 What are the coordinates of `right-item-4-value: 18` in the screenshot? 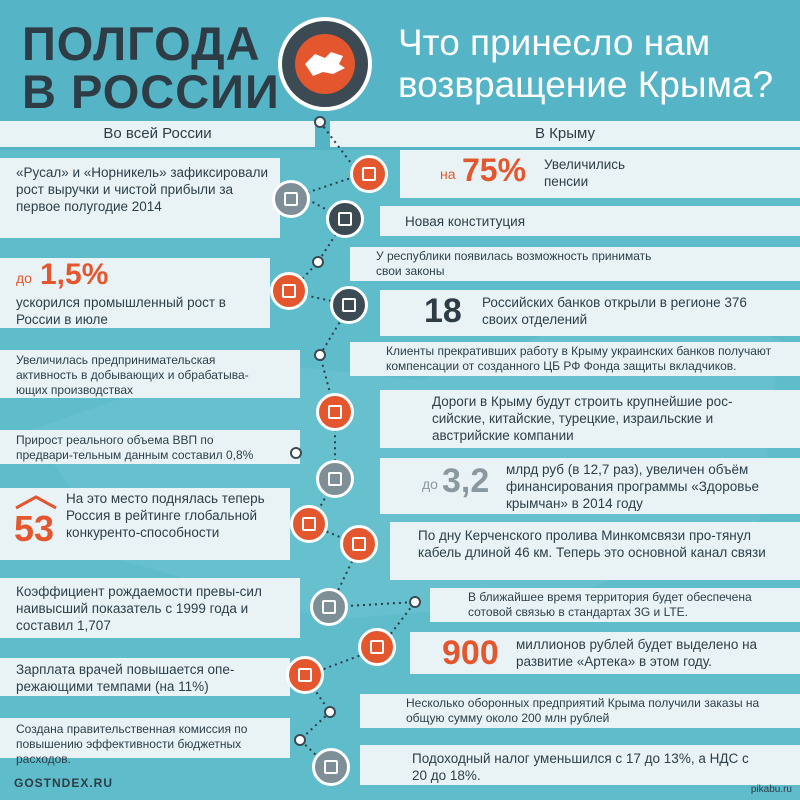 It's located at (443, 311).